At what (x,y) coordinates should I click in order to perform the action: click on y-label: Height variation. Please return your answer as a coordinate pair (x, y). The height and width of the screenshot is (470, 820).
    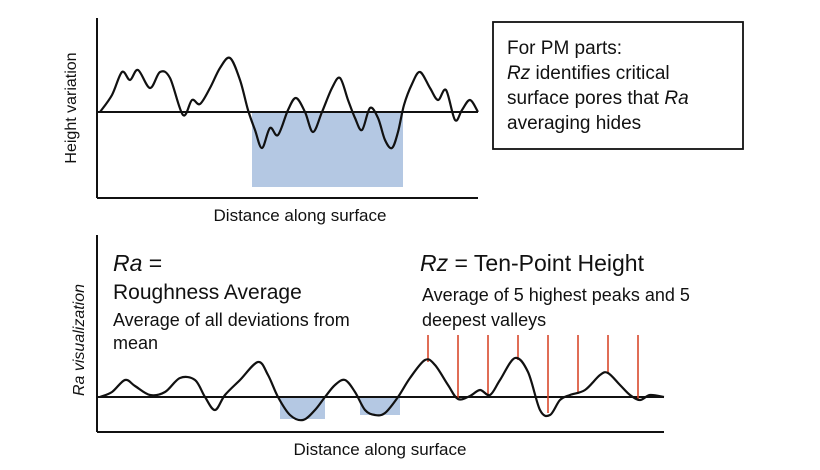
    Looking at the image, I should click on (71, 108).